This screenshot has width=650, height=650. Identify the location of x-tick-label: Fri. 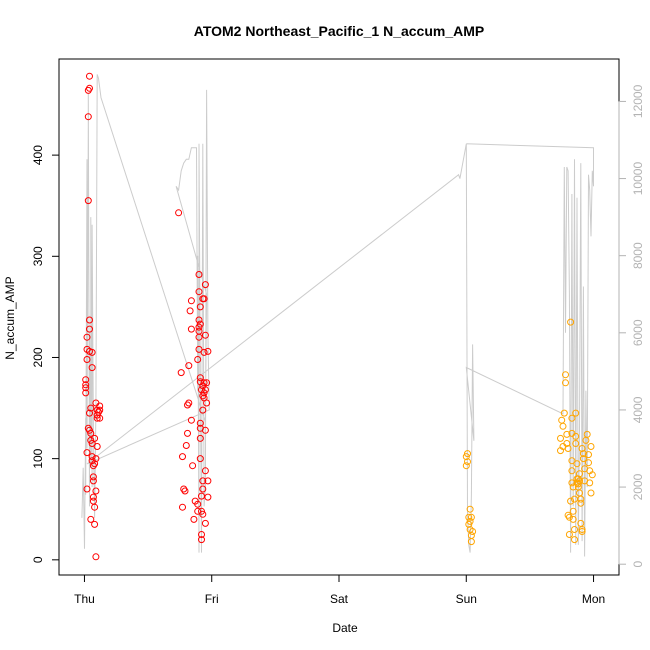
(212, 599).